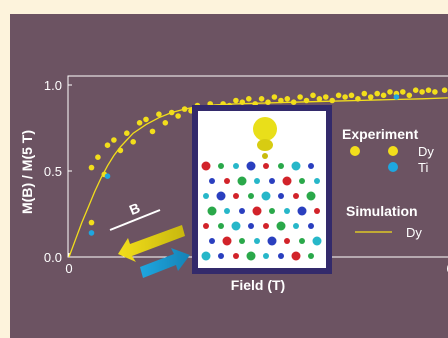 The width and height of the screenshot is (448, 338). Describe the element at coordinates (134, 208) in the screenshot. I see `field-label: B` at that location.